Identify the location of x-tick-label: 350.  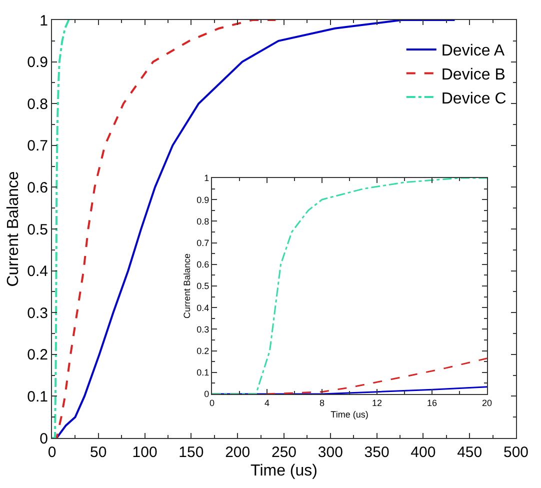
(377, 452).